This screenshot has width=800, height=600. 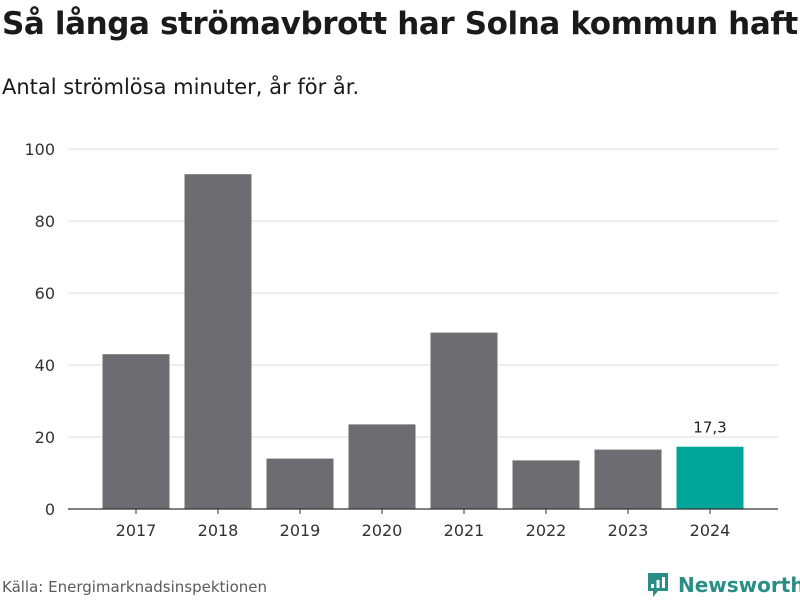 I want to click on chart-subtitle: Antal strömlösa minuter, år för år., so click(x=181, y=87).